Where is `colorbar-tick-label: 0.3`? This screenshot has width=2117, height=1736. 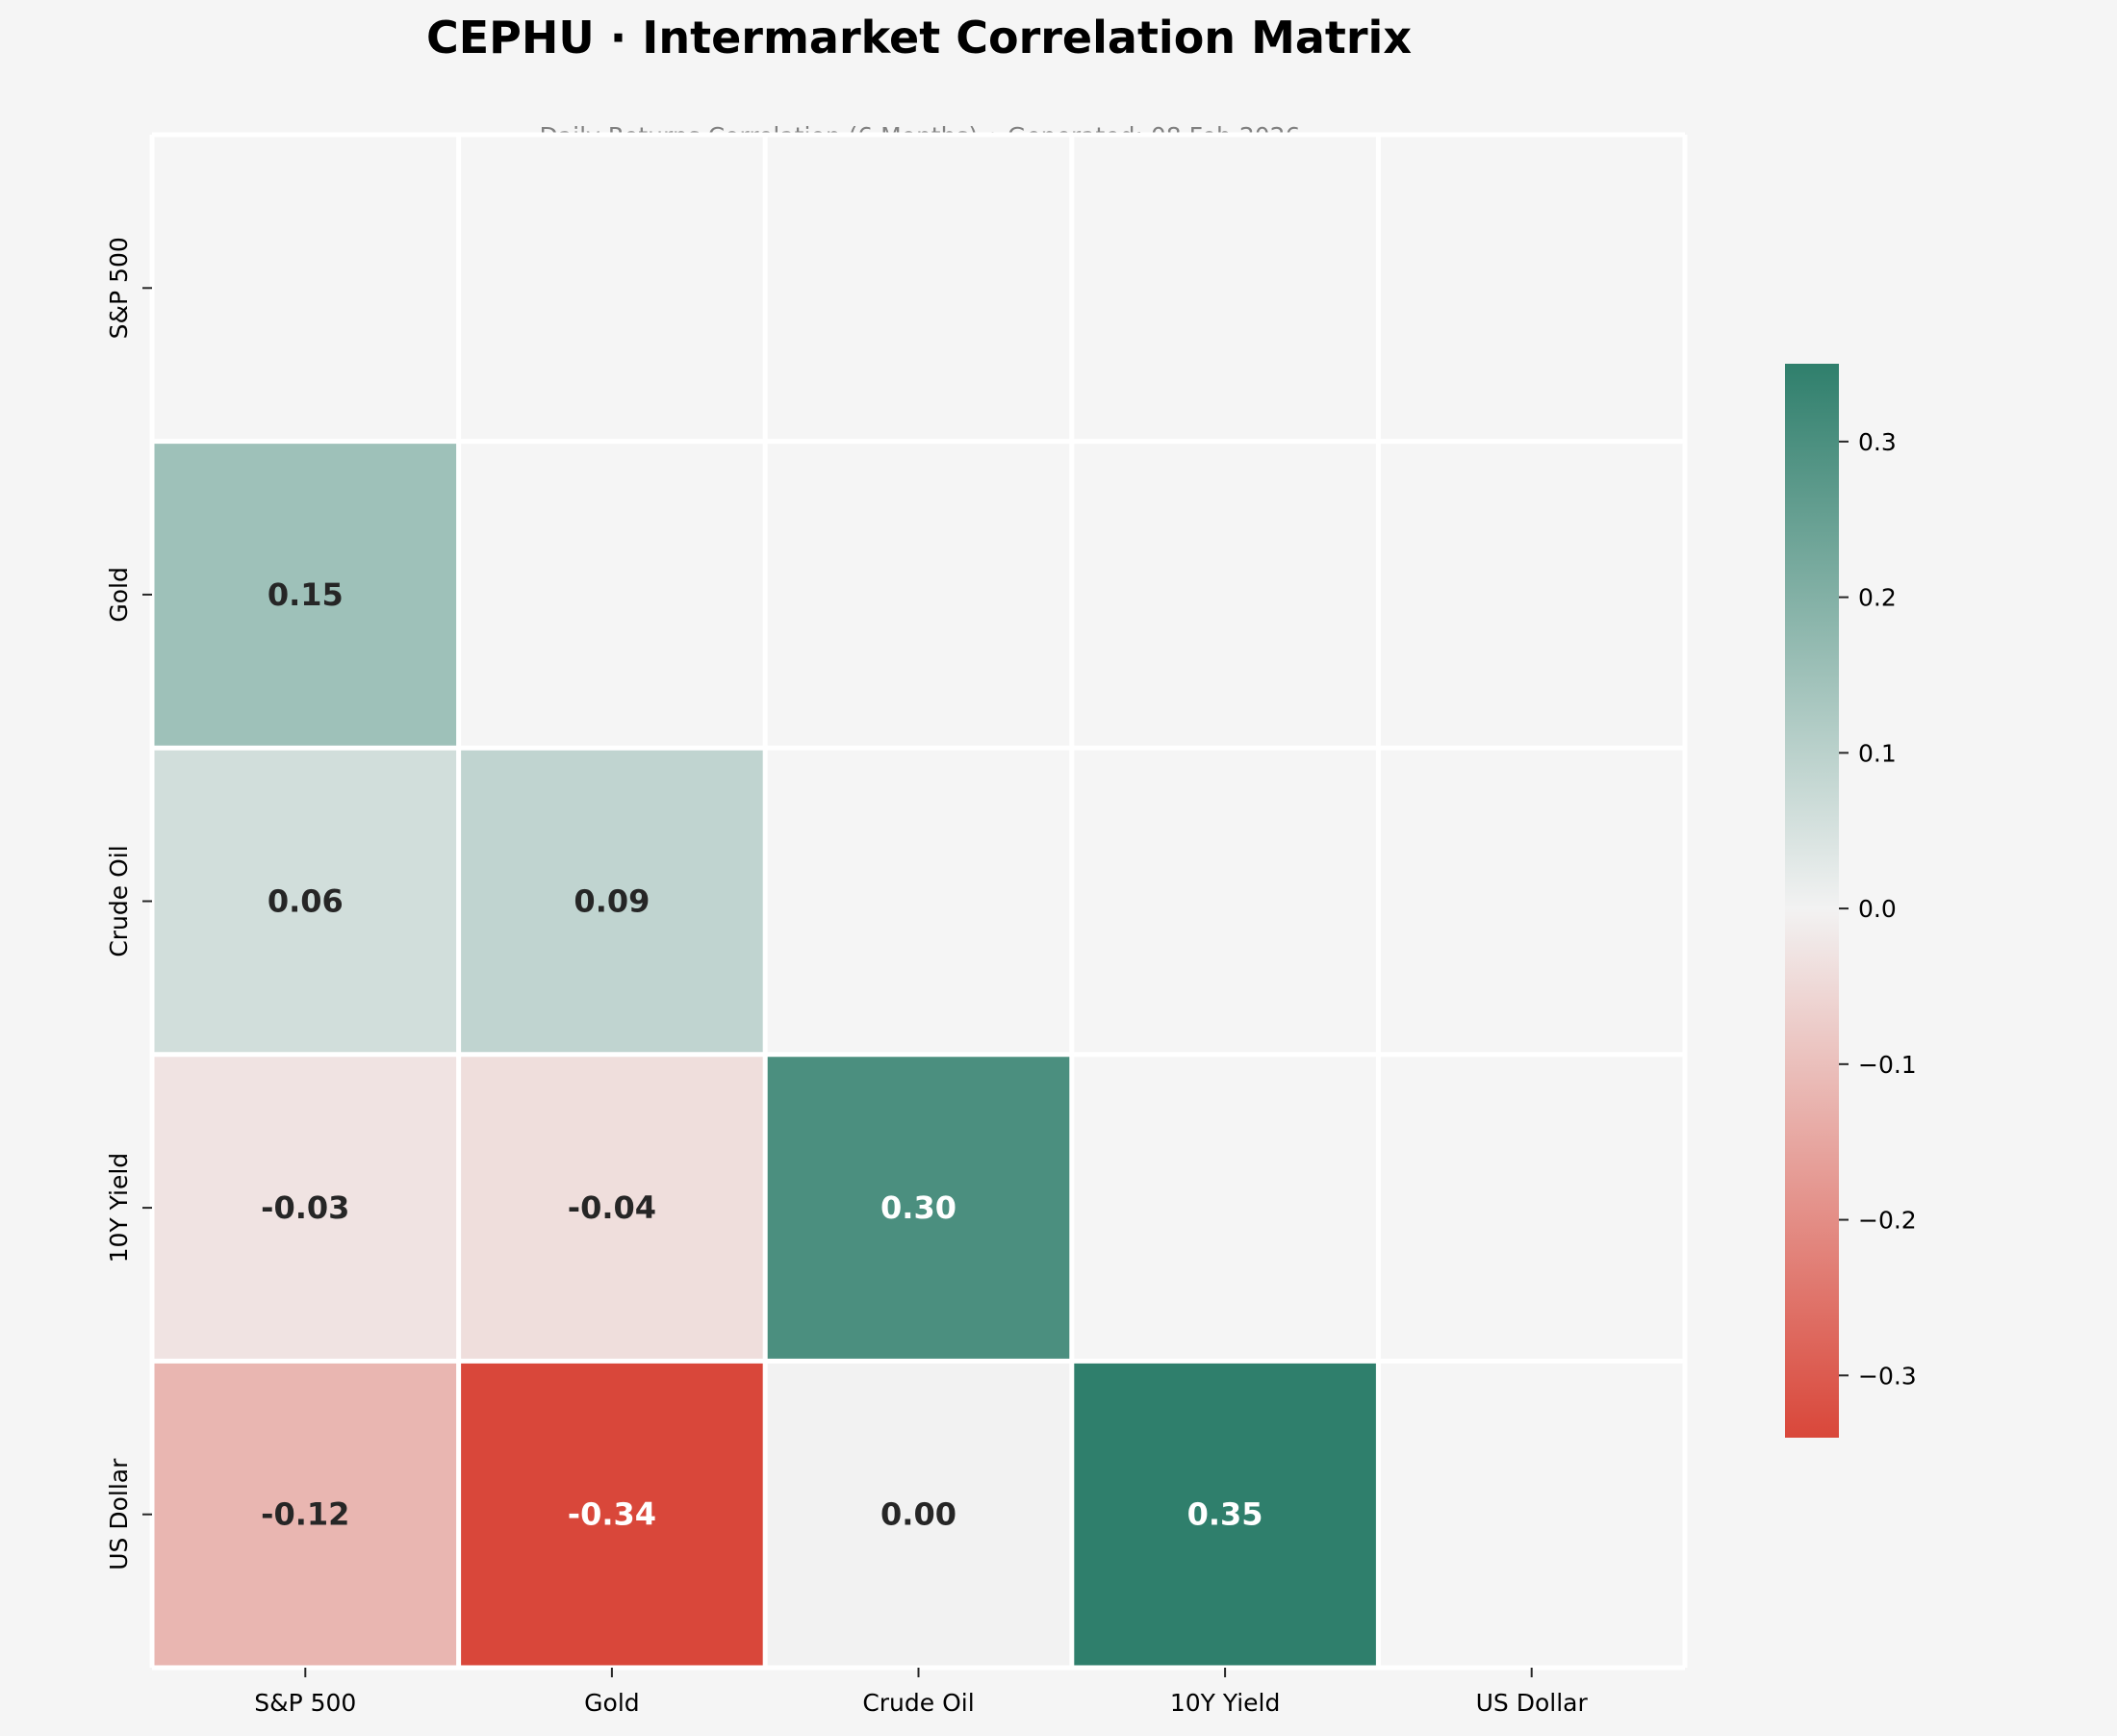 colorbar-tick-label: 0.3 is located at coordinates (1877, 442).